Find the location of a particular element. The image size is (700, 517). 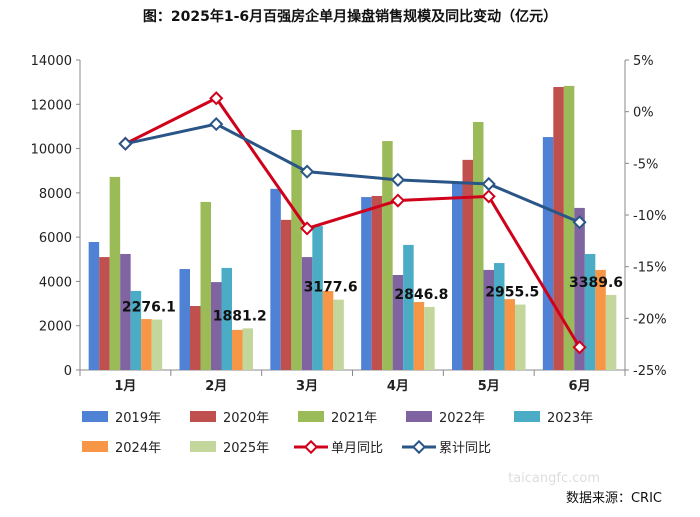

x-tick-label: 6月 is located at coordinates (580, 386).